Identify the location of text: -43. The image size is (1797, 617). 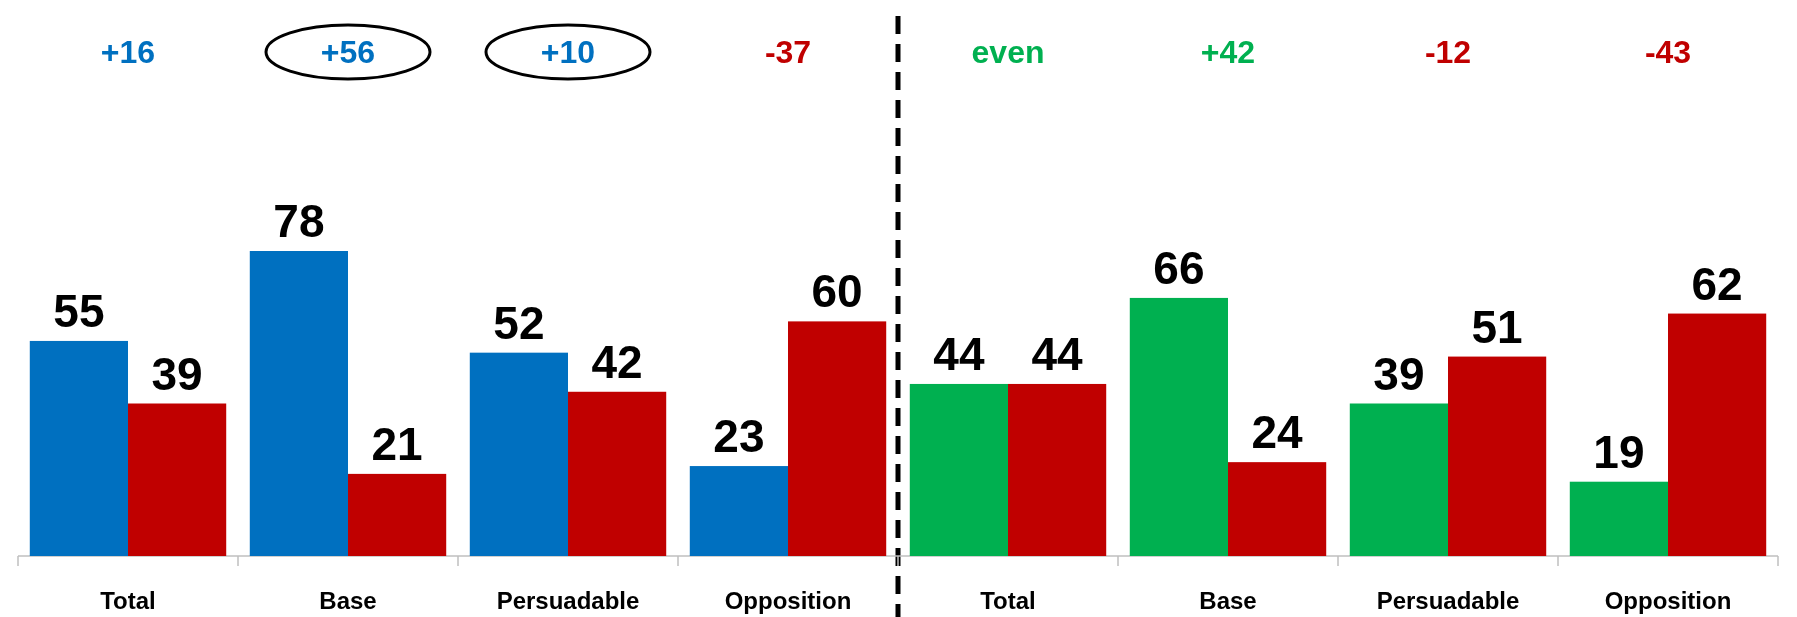
(1668, 52).